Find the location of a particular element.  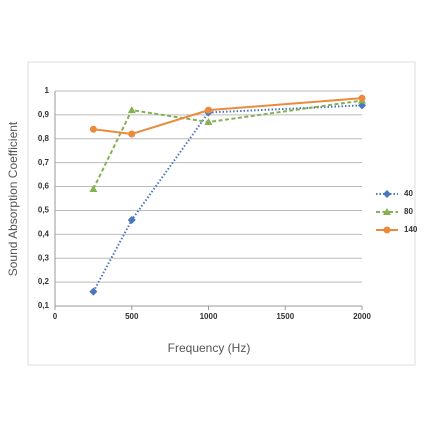

legend-label: 40 is located at coordinates (408, 193).